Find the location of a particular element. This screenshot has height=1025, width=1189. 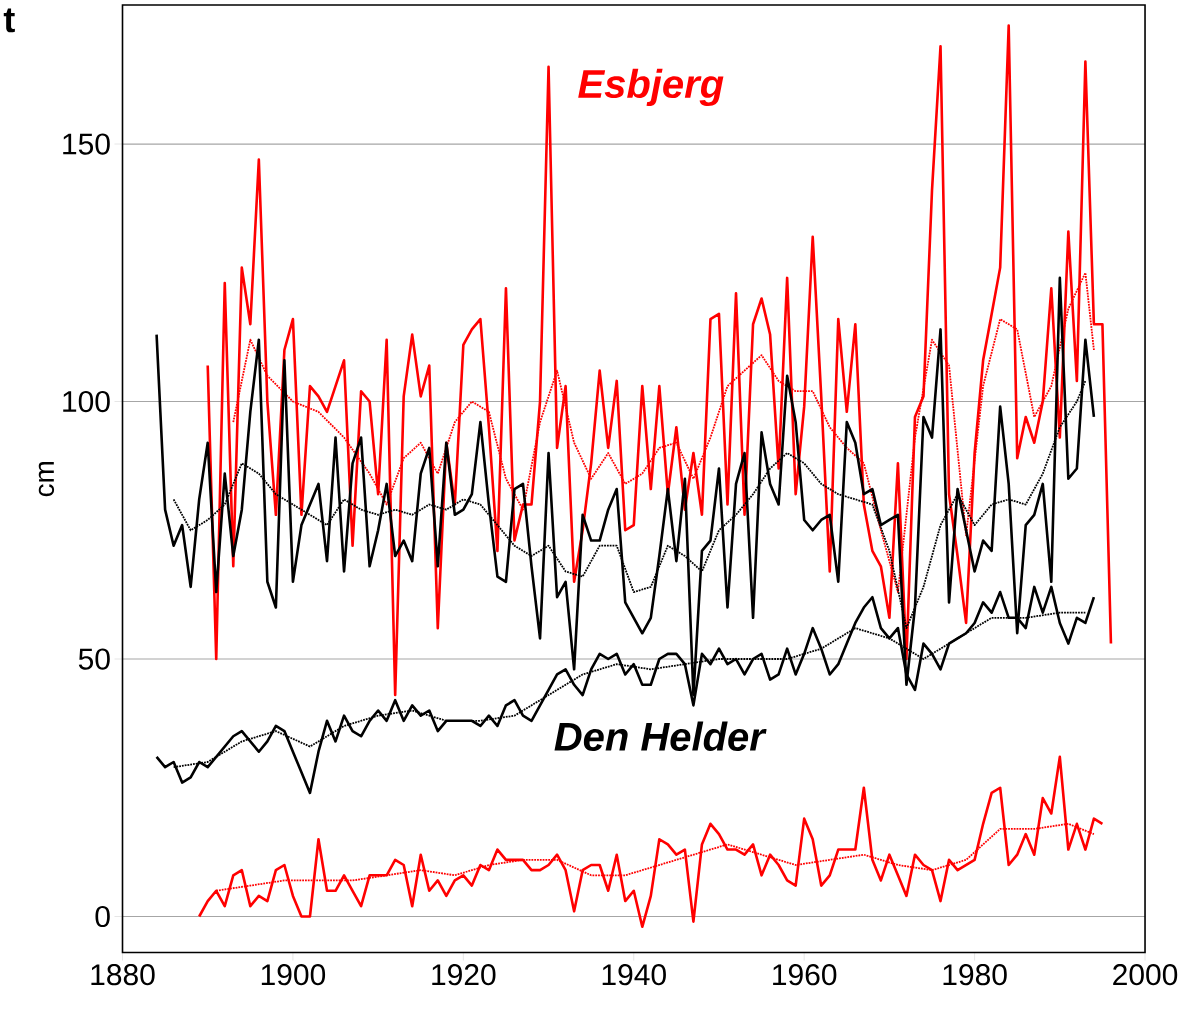

series-label: Den Helder is located at coordinates (660, 736).